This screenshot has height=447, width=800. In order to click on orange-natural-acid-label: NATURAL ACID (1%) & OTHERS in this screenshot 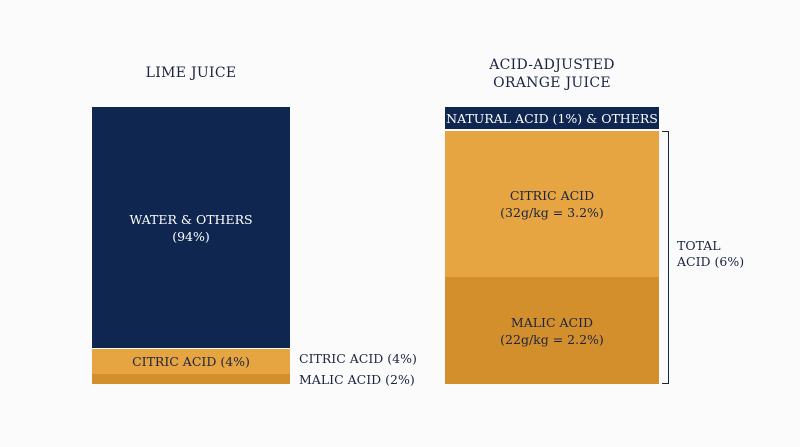, I will do `click(552, 118)`.